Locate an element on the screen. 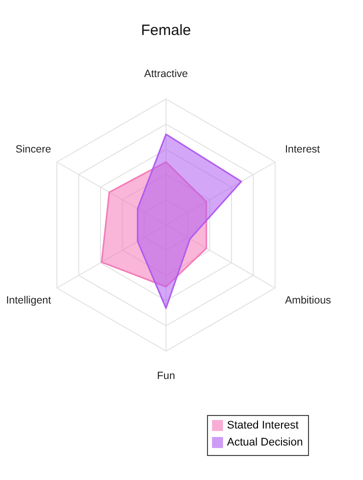 The height and width of the screenshot is (480, 363). chart-title: Female is located at coordinates (166, 30).